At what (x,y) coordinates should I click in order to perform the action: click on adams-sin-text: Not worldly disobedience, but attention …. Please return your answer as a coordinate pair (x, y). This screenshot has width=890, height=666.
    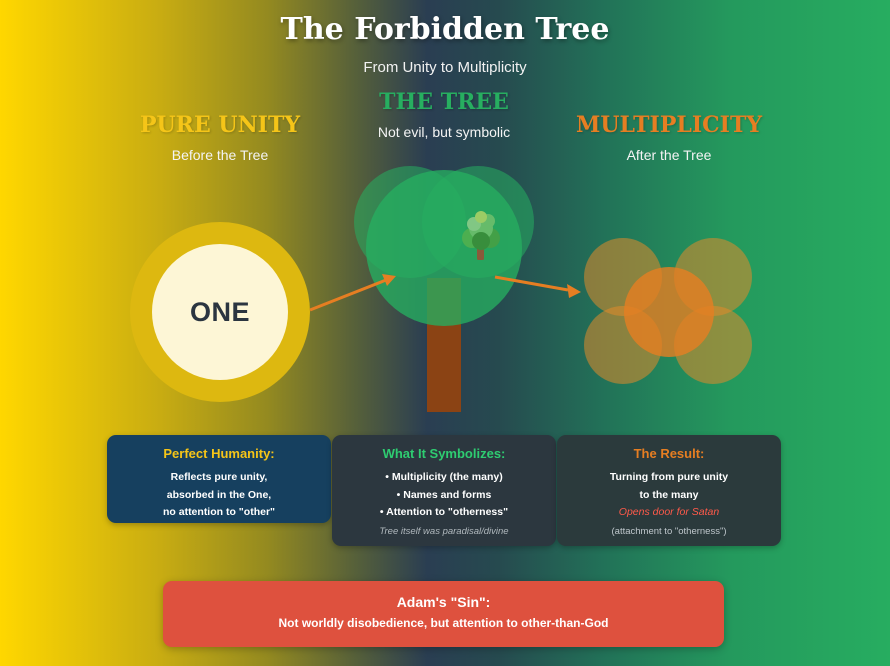
    Looking at the image, I should click on (443, 623).